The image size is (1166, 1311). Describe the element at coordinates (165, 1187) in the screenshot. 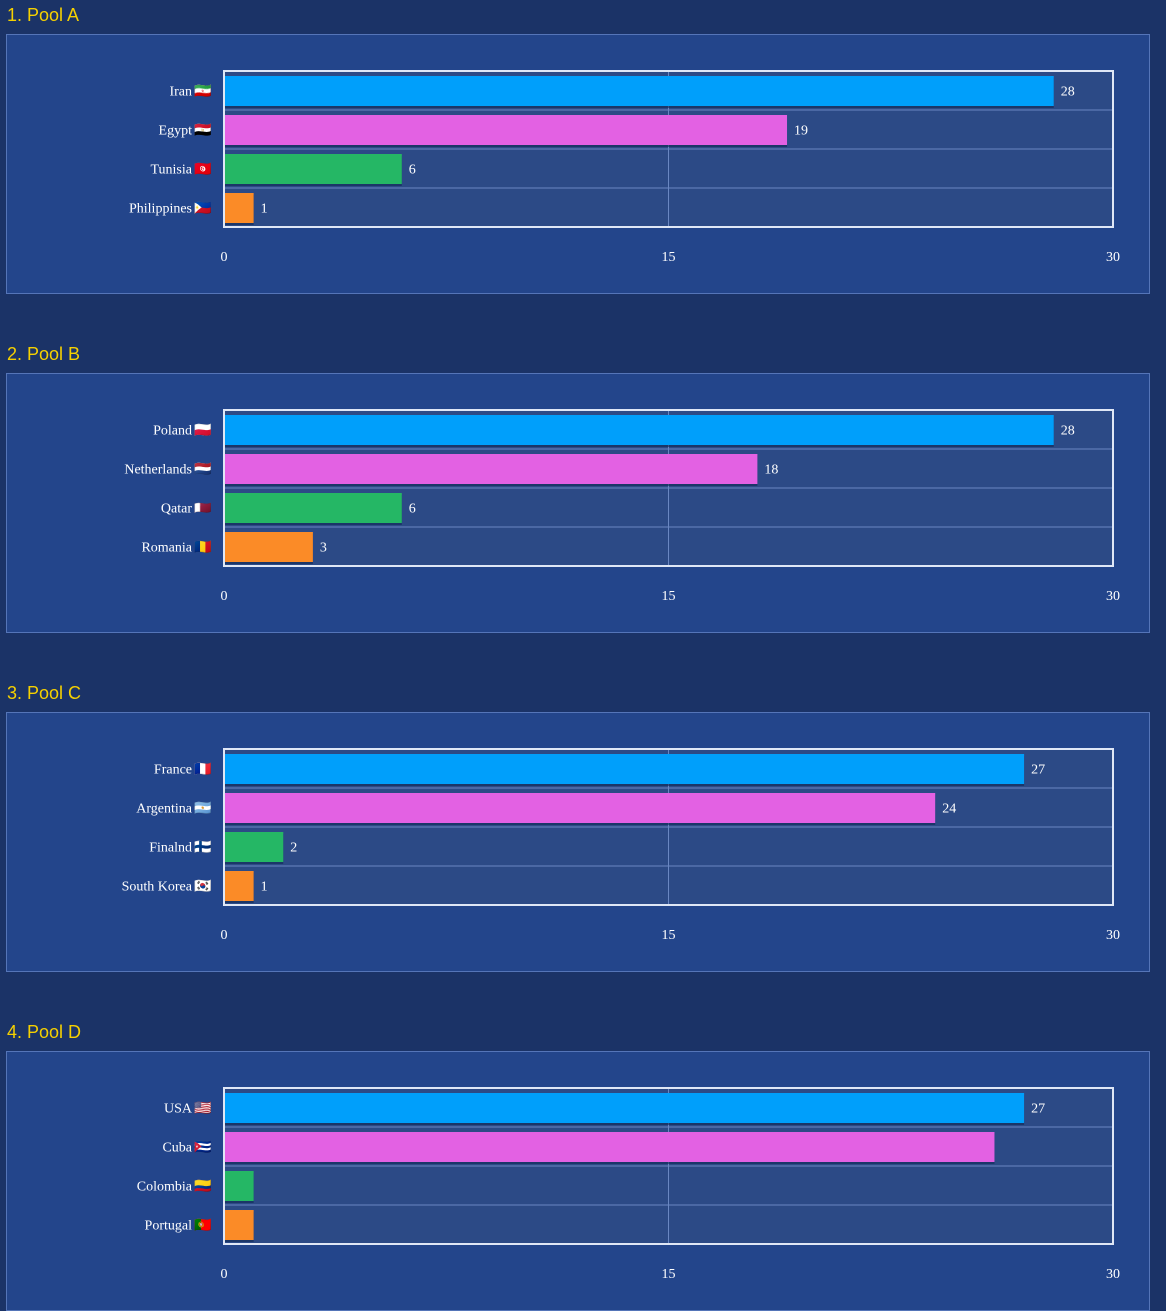

I see `category-label: Colombia` at that location.